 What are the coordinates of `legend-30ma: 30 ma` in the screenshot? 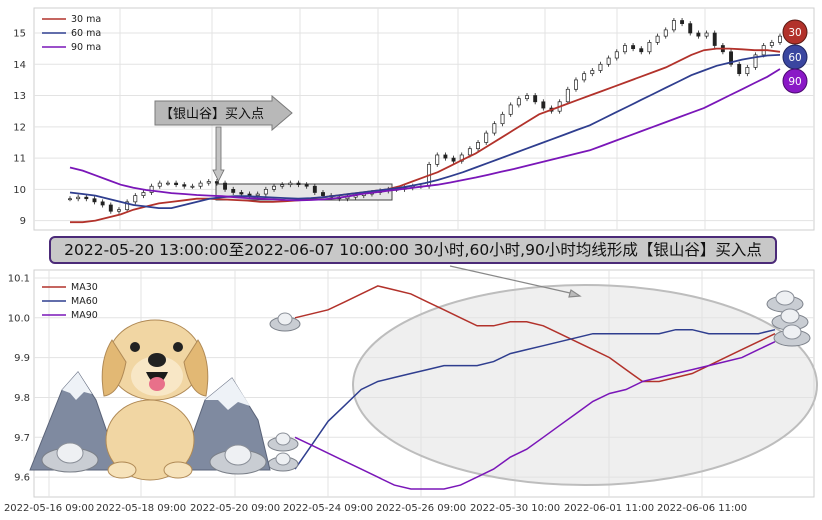 It's located at (86, 19).